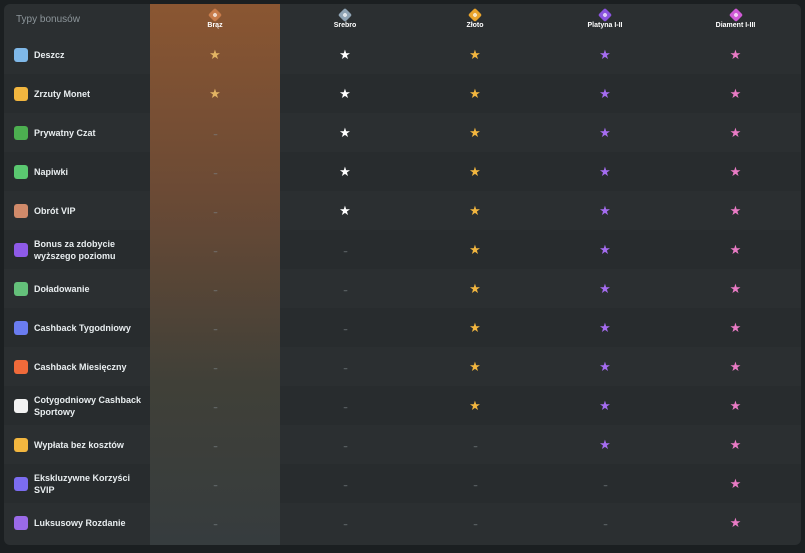  What do you see at coordinates (62, 288) in the screenshot?
I see `bonus-label: Doładowanie` at bounding box center [62, 288].